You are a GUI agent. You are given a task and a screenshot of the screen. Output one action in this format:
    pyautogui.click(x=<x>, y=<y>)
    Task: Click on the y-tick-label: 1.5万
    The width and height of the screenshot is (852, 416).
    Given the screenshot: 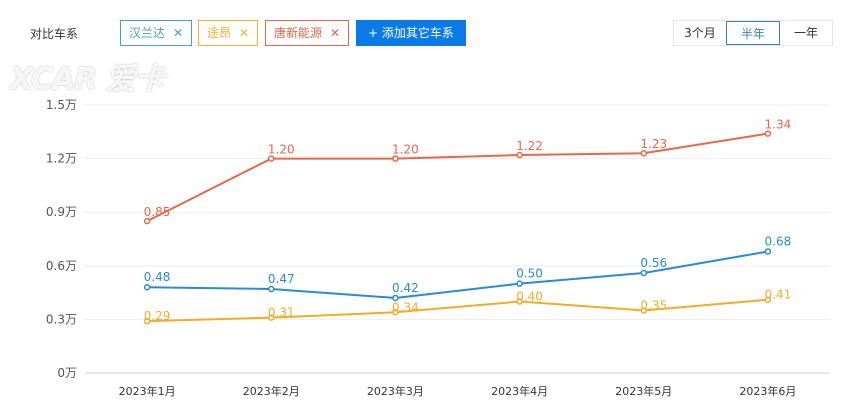 What is the action you would take?
    pyautogui.click(x=61, y=105)
    